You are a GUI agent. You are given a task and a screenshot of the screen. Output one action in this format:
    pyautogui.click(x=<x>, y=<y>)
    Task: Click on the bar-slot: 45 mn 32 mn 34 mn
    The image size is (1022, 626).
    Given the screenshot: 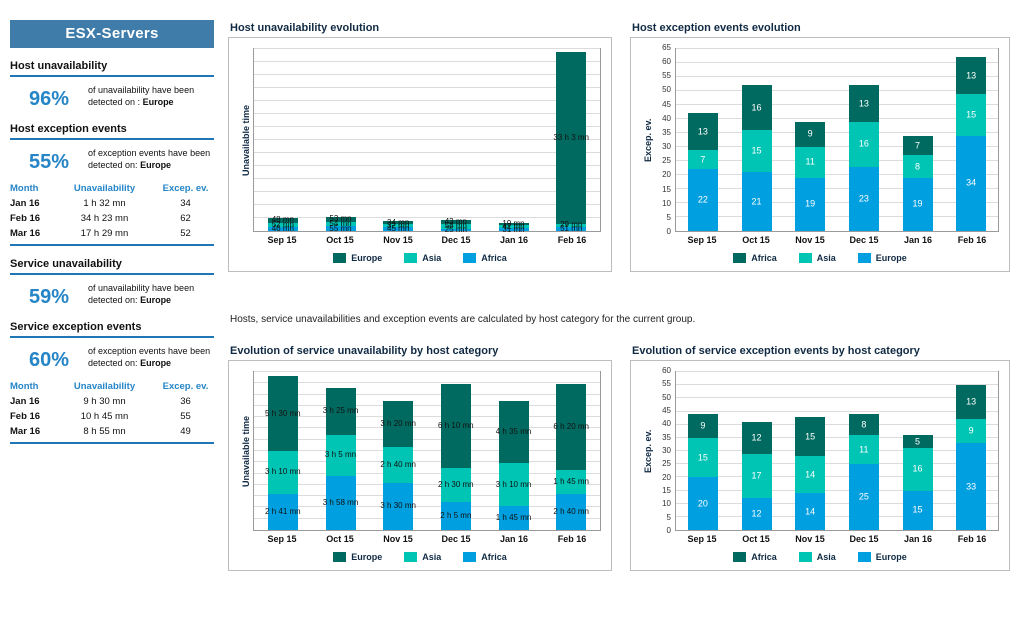 What is the action you would take?
    pyautogui.click(x=398, y=141)
    